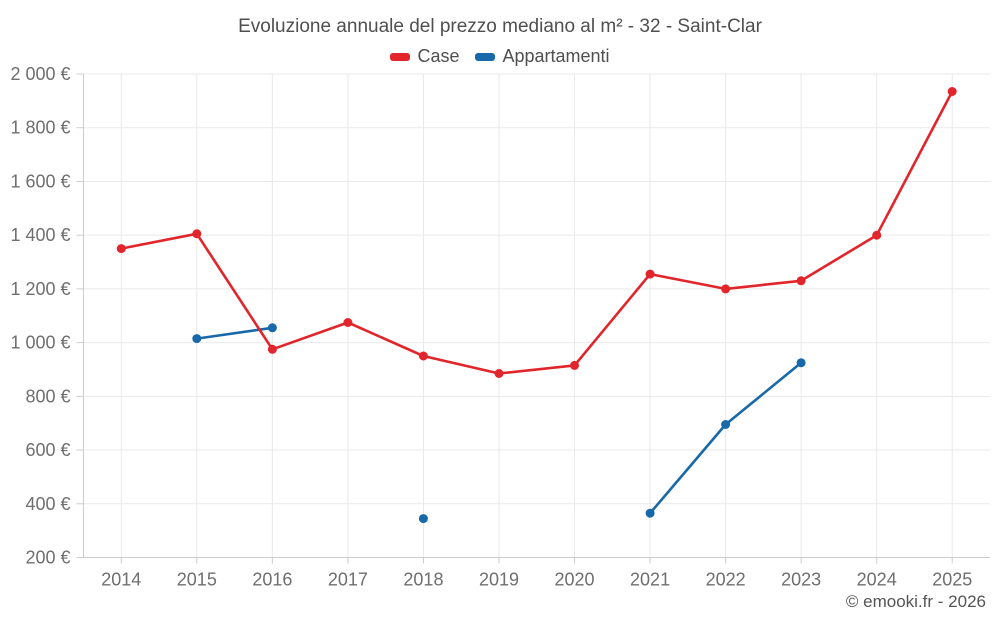 This screenshot has width=1000, height=625. I want to click on x-axis-label: 2021, so click(650, 580).